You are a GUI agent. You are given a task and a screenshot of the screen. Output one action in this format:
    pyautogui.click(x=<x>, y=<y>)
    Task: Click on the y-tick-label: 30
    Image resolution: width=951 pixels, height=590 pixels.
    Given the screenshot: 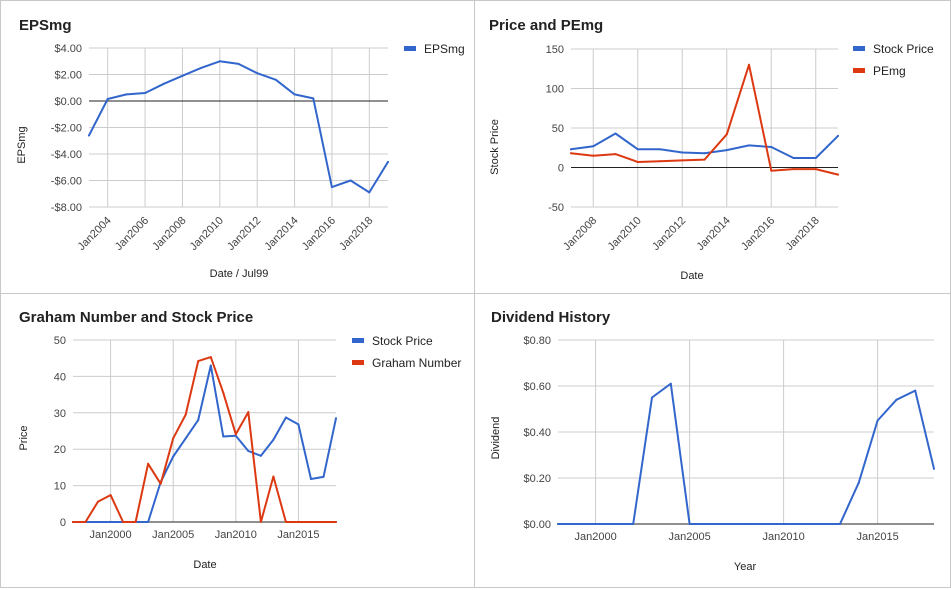 What is the action you would take?
    pyautogui.click(x=60, y=414)
    